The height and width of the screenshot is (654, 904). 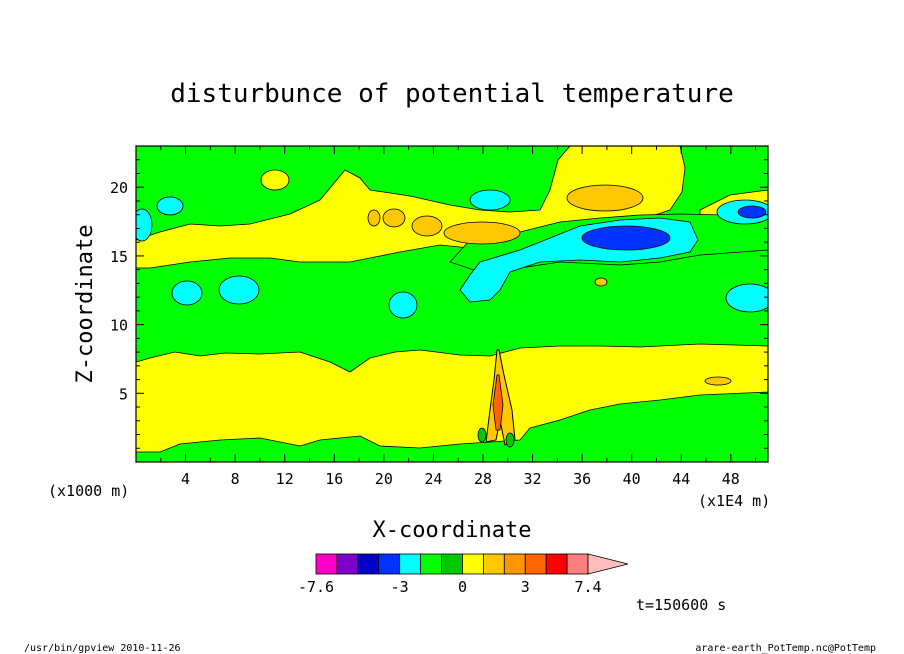 What do you see at coordinates (452, 530) in the screenshot?
I see `x-axis-title: X-coordinate` at bounding box center [452, 530].